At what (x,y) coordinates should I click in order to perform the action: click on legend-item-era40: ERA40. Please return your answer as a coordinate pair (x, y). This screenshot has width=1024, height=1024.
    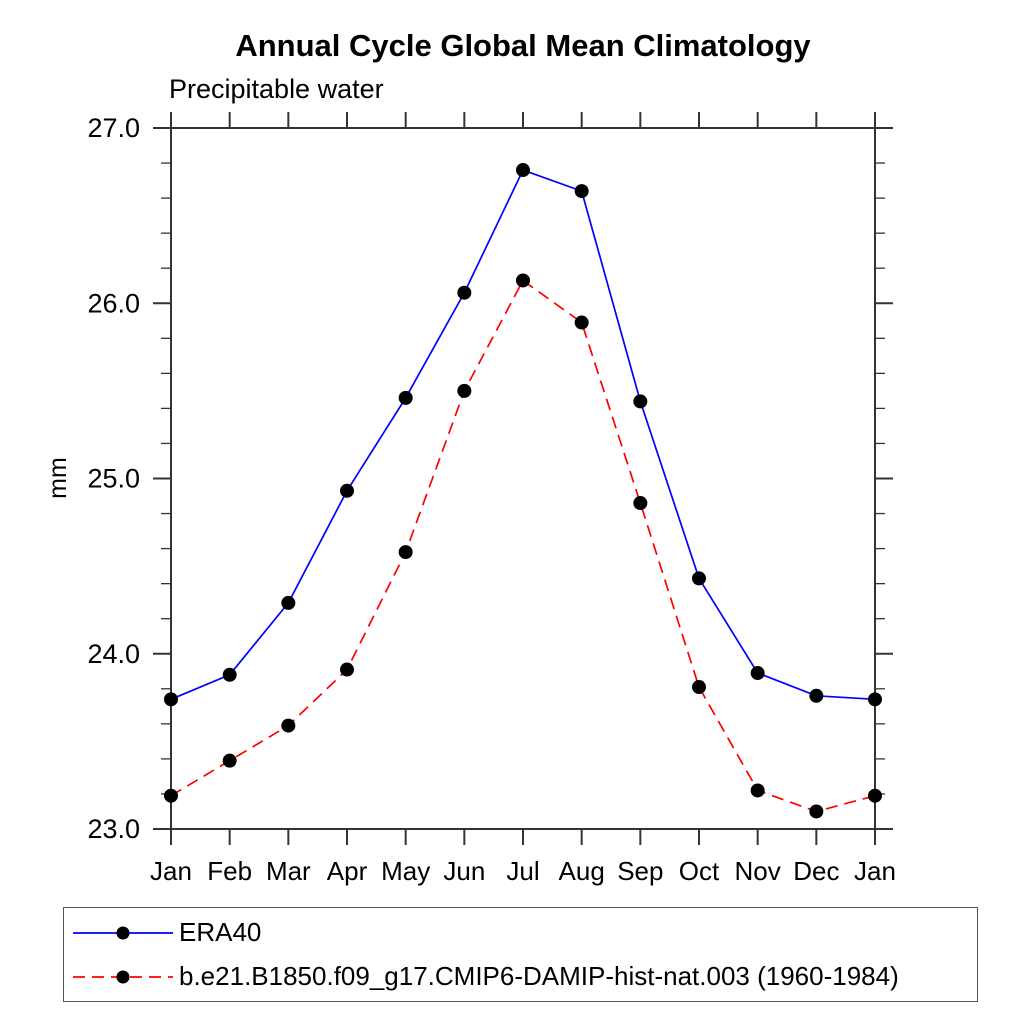
    Looking at the image, I should click on (524, 933).